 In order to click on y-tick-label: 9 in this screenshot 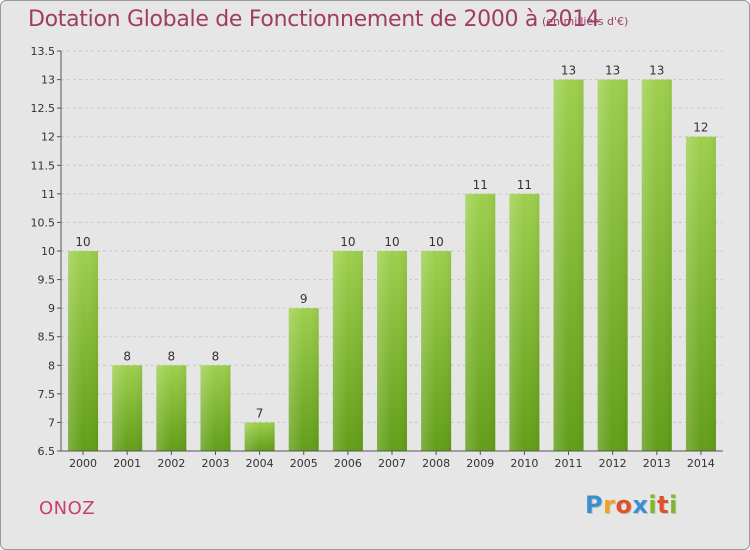, I will do `click(51, 308)`.